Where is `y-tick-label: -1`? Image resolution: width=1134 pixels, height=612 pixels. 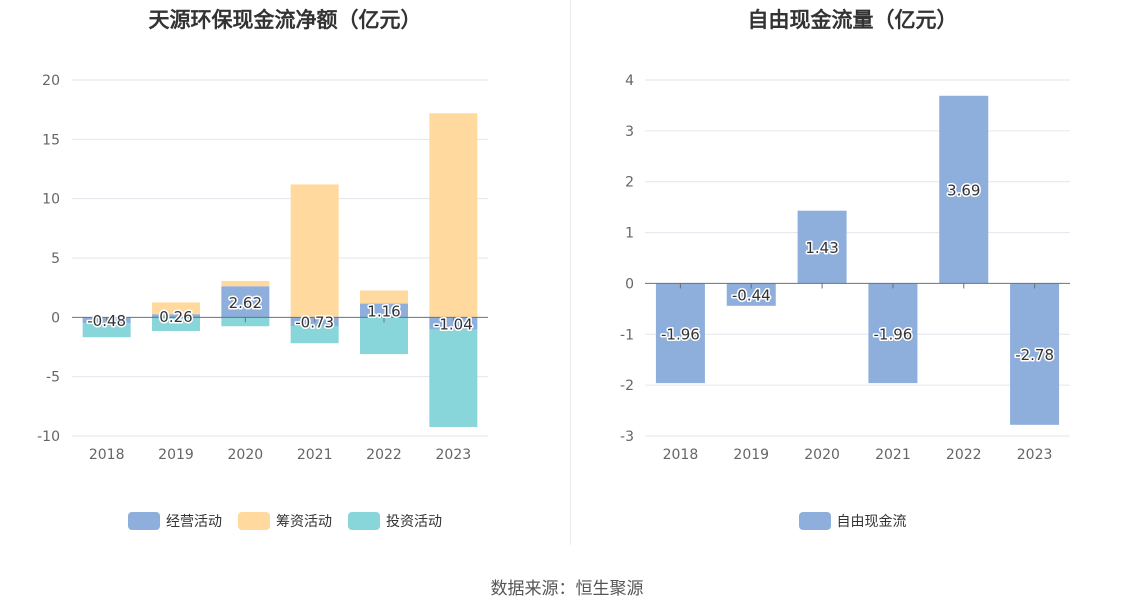
y-tick-label: -1 is located at coordinates (627, 335).